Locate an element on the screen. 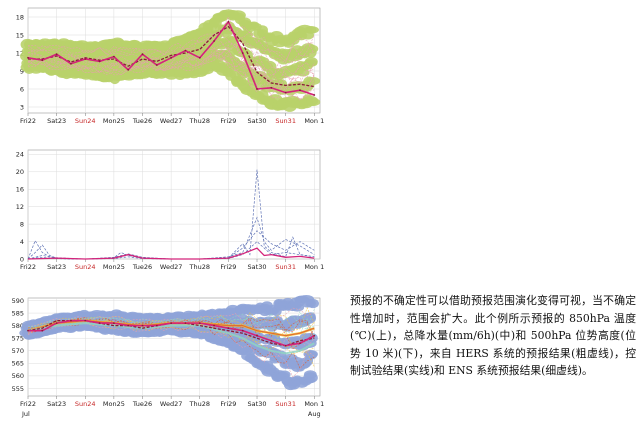  y-tick-label: 560 is located at coordinates (18, 376).